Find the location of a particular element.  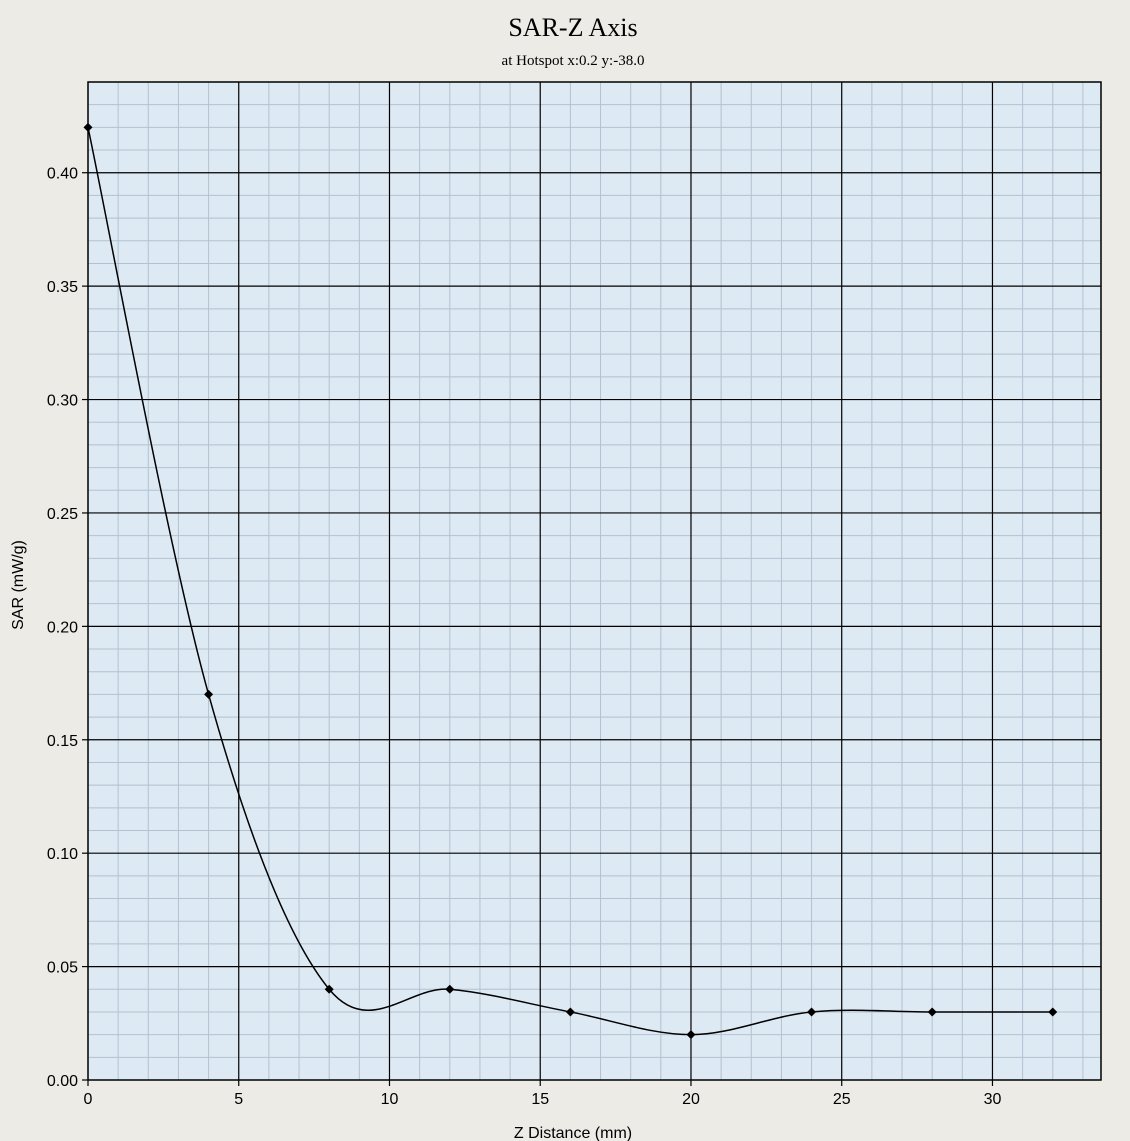

y-tick-label: 0.10 is located at coordinates (62, 854).